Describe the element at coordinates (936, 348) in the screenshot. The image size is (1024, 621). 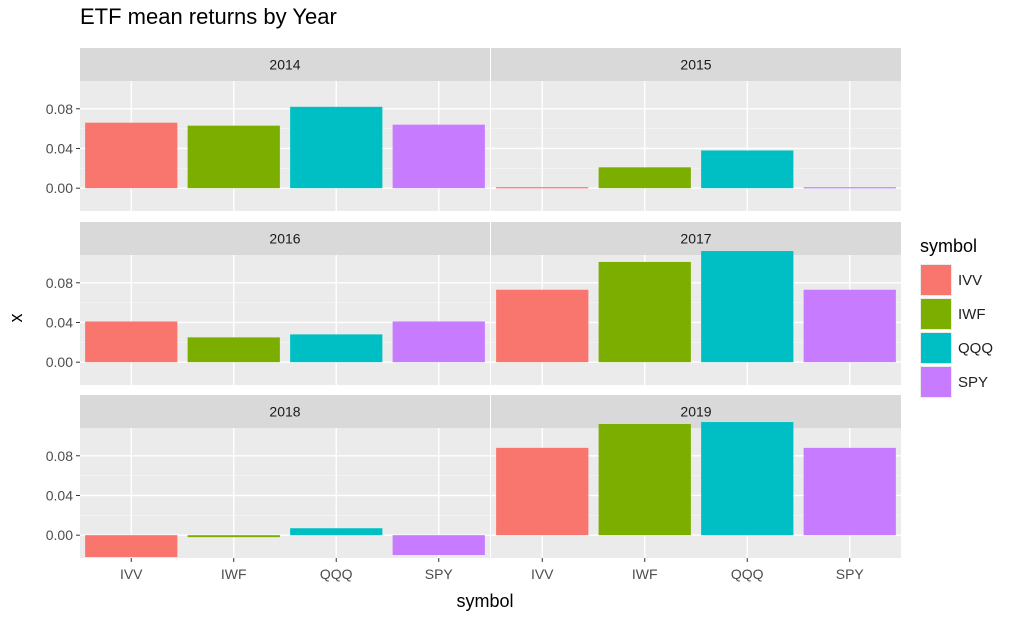
I see `legend-swatch-qqq` at that location.